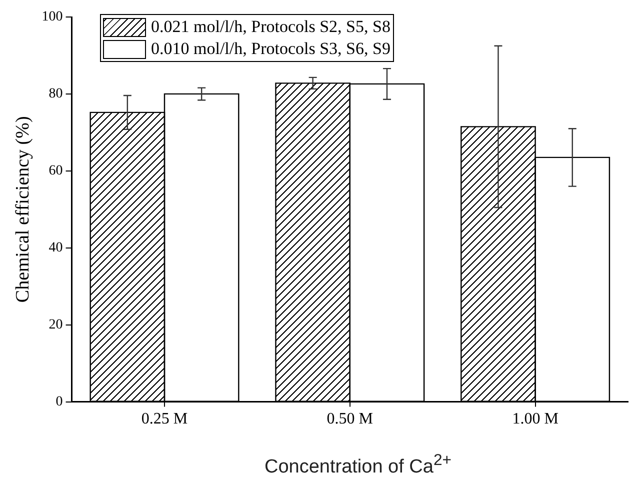 The height and width of the screenshot is (492, 636). I want to click on y-tick-label: 20, so click(55, 325).